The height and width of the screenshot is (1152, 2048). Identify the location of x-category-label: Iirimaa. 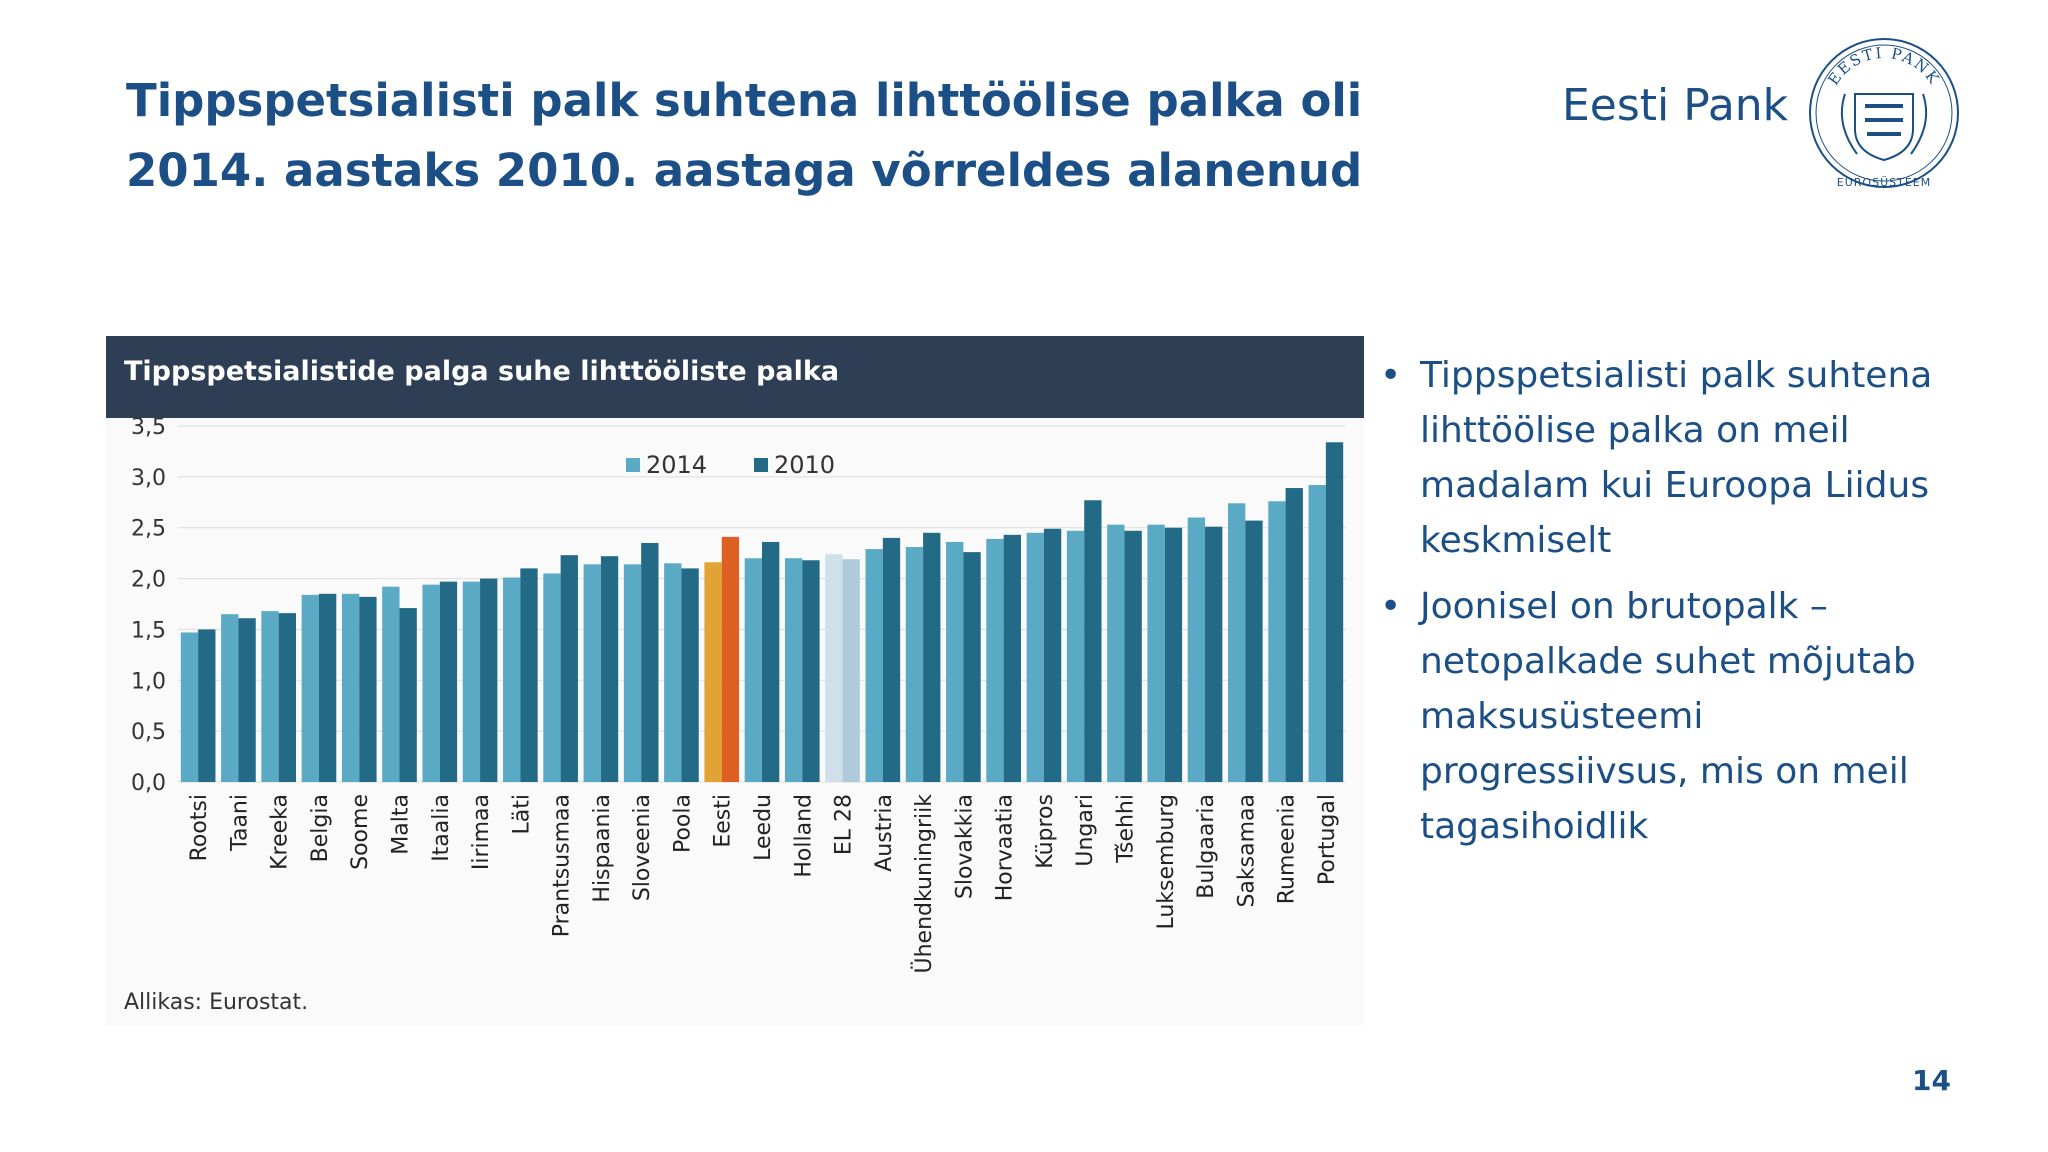
(481, 832).